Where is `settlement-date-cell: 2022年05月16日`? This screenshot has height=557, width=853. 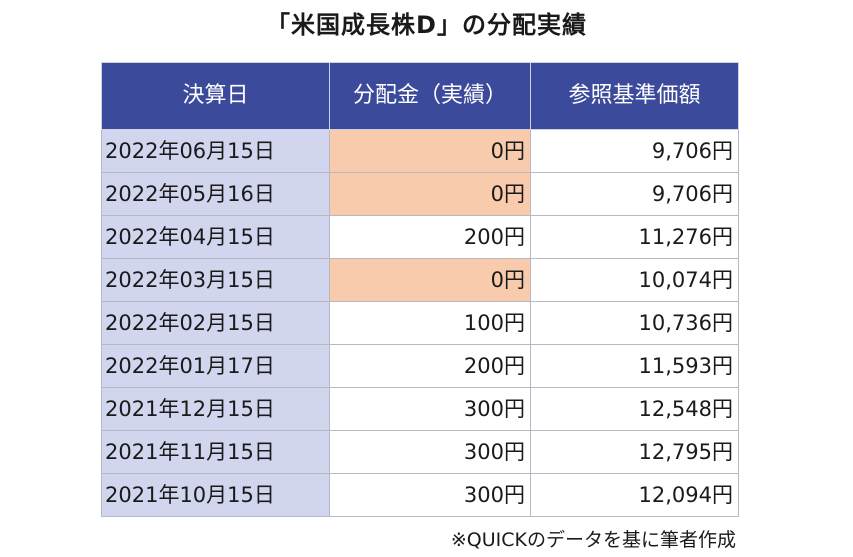
settlement-date-cell: 2022年05月16日 is located at coordinates (215, 194).